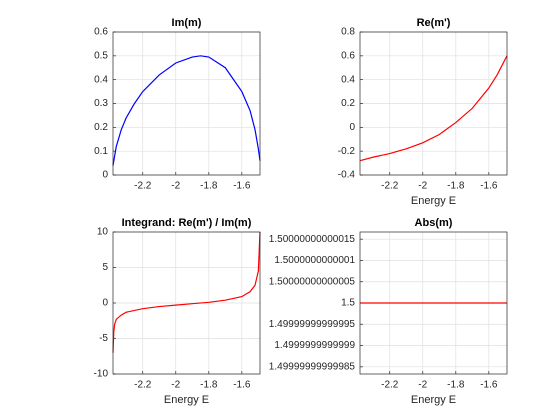  What do you see at coordinates (347, 175) in the screenshot?
I see `y-tick-label: -0.4` at bounding box center [347, 175].